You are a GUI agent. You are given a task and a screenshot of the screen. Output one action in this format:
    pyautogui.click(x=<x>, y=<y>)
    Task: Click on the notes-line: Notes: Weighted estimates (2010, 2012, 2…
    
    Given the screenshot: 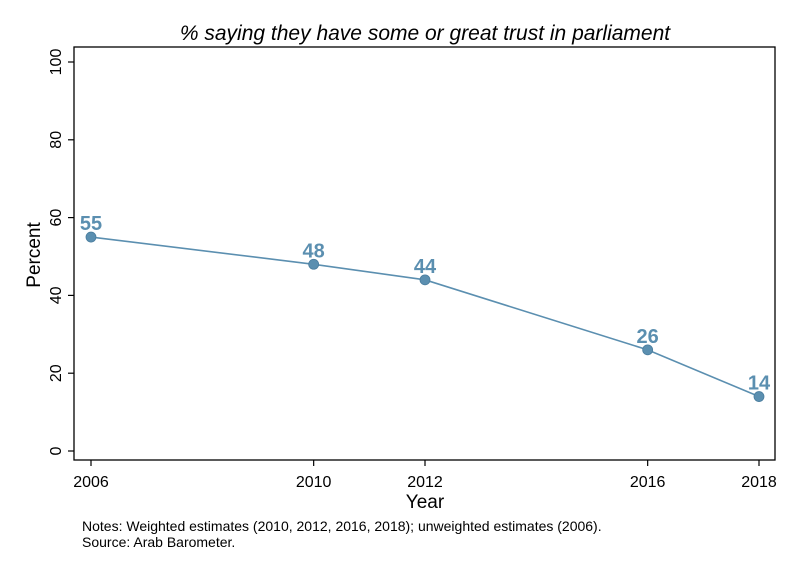 What is the action you would take?
    pyautogui.click(x=342, y=526)
    